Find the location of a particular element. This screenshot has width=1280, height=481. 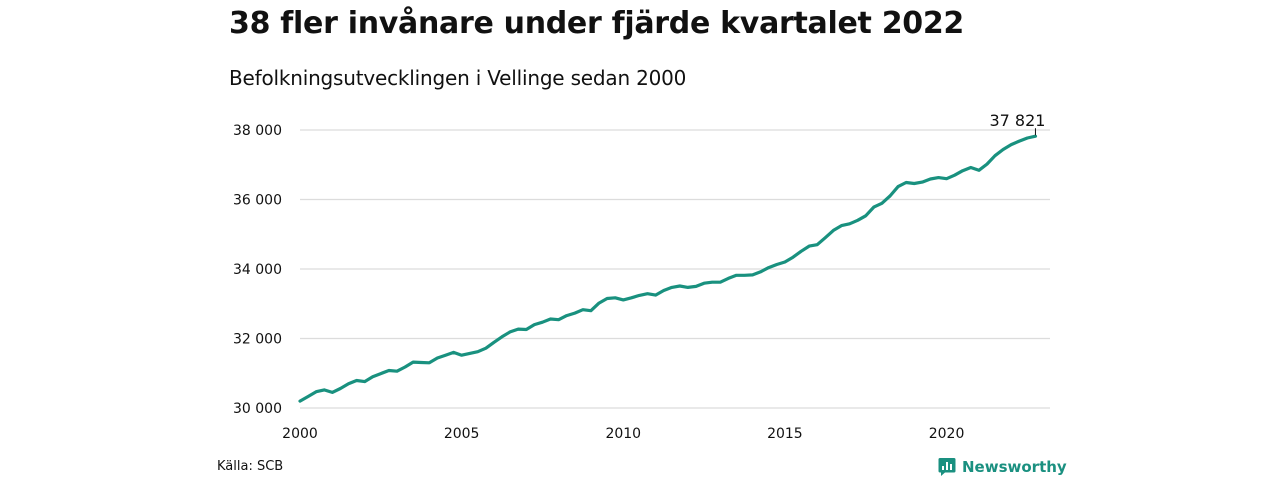

x-tick-label: 2010 is located at coordinates (623, 434).